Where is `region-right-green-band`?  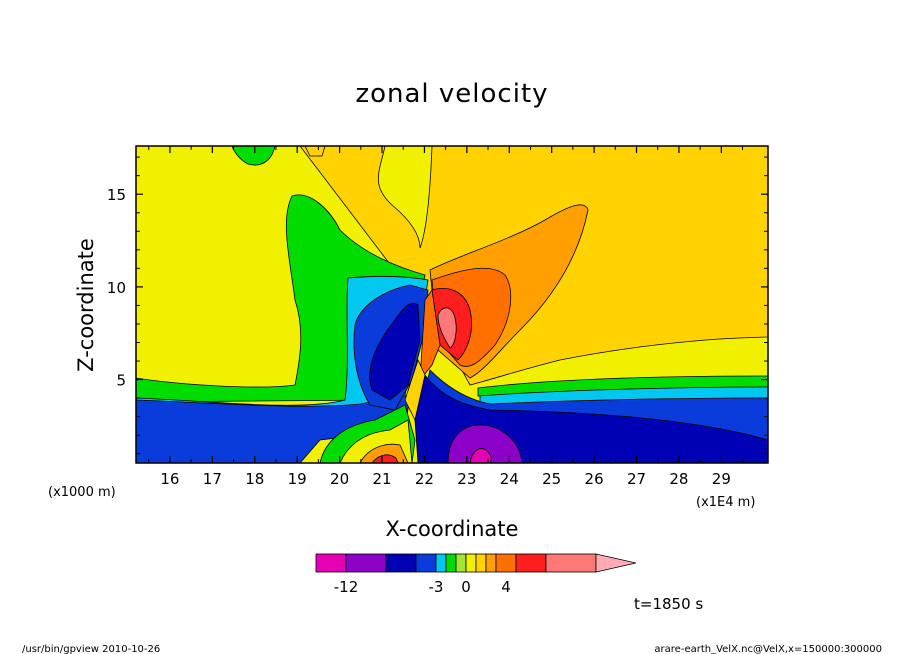
region-right-green-band is located at coordinates (622, 386).